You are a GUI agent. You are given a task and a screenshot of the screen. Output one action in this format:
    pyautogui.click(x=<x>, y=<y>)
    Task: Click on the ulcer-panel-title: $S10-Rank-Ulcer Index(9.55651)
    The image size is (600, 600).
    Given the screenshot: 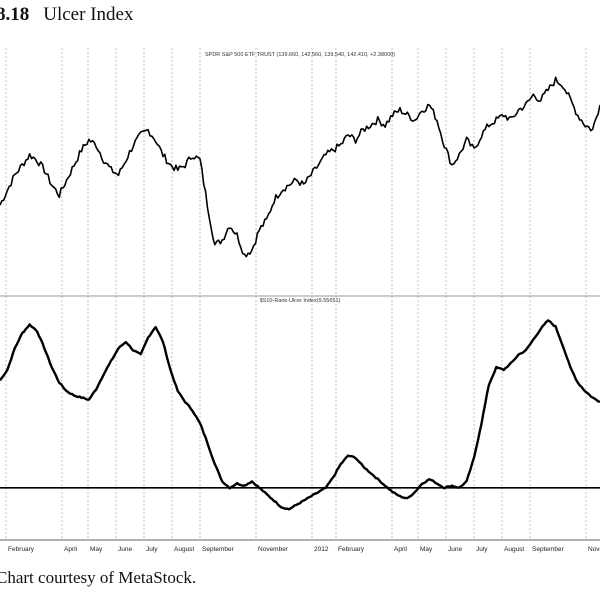 What is the action you would take?
    pyautogui.click(x=300, y=301)
    